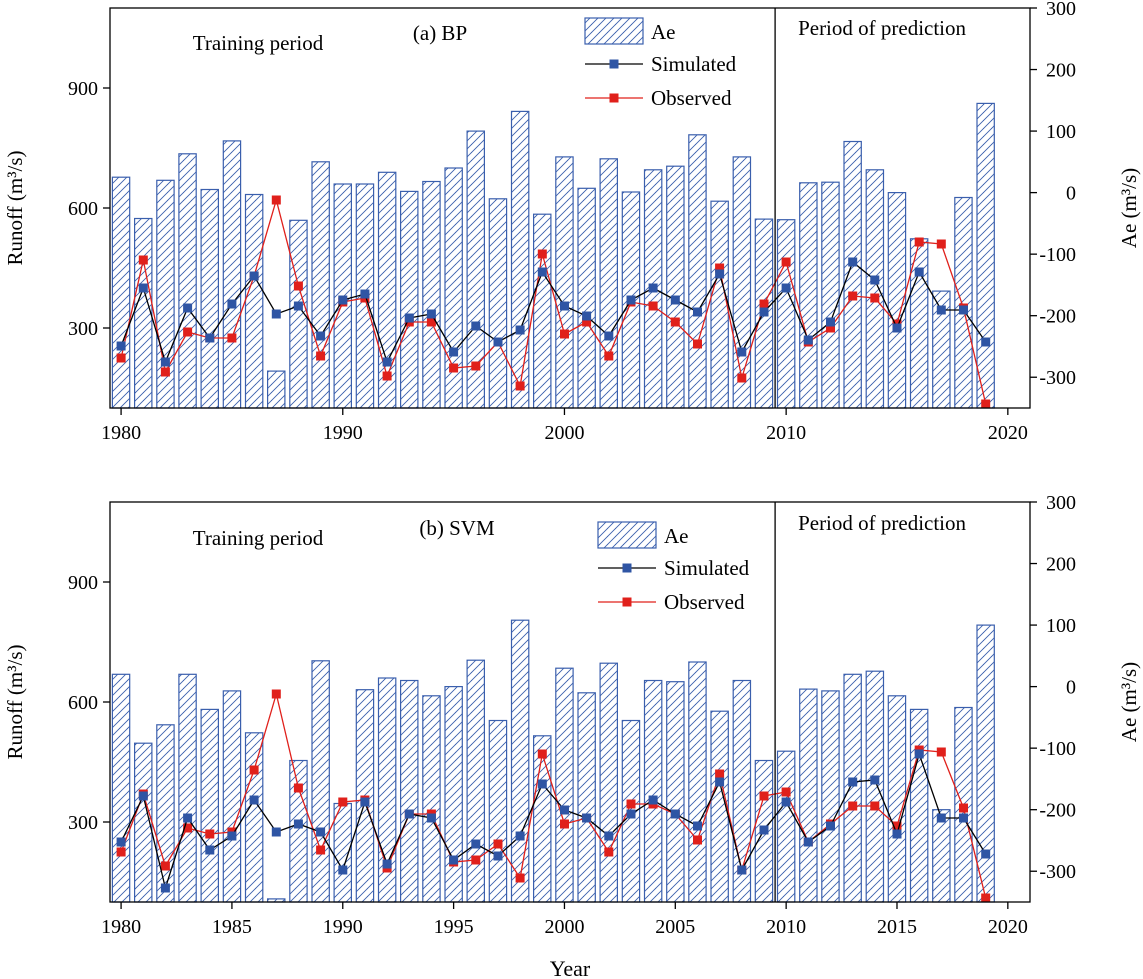 This screenshot has width=1143, height=979. What do you see at coordinates (258, 538) in the screenshot?
I see `training-period-label: Training period` at bounding box center [258, 538].